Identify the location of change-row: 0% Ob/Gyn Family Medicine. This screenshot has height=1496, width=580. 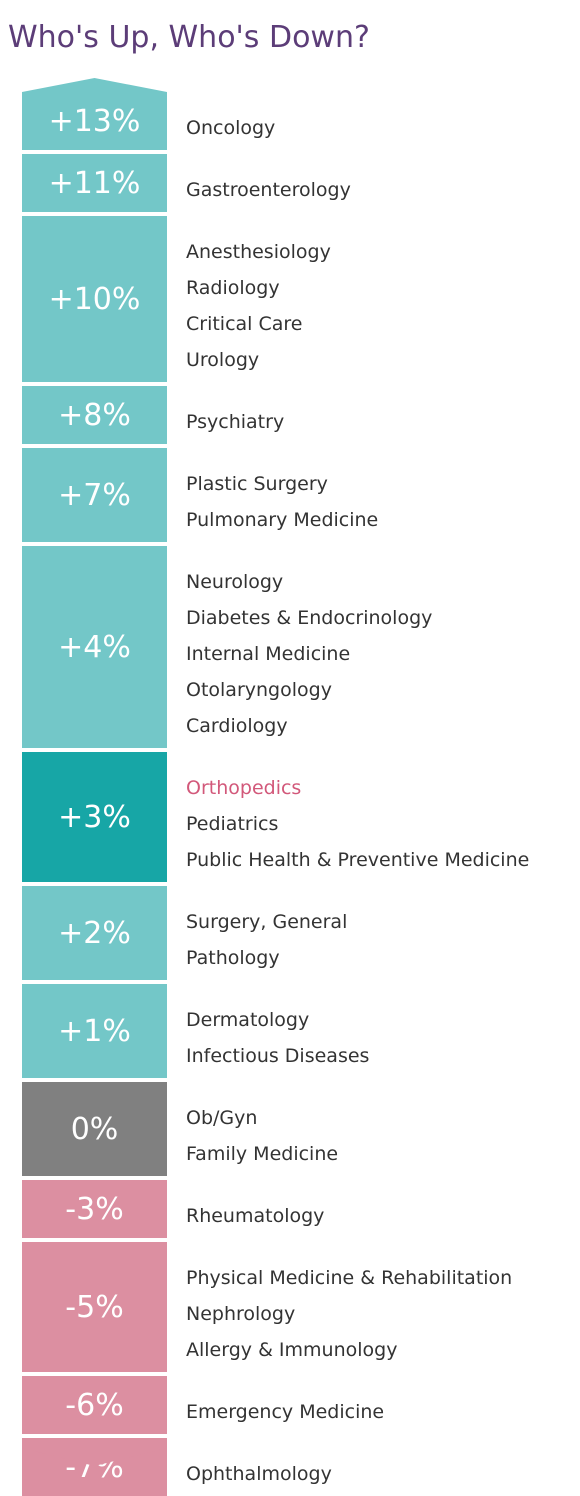
(290, 1129).